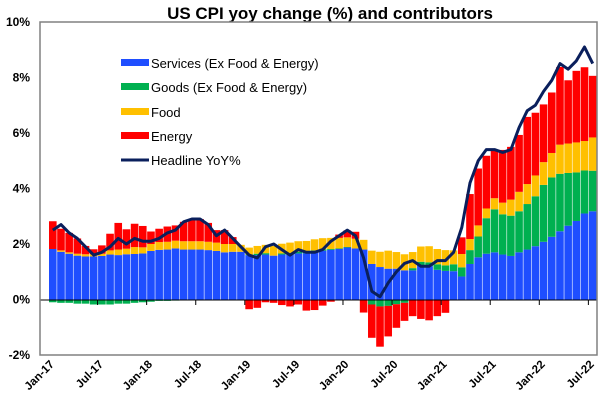  Describe the element at coordinates (22, 78) in the screenshot. I see `y-tick-label: 8%` at that location.